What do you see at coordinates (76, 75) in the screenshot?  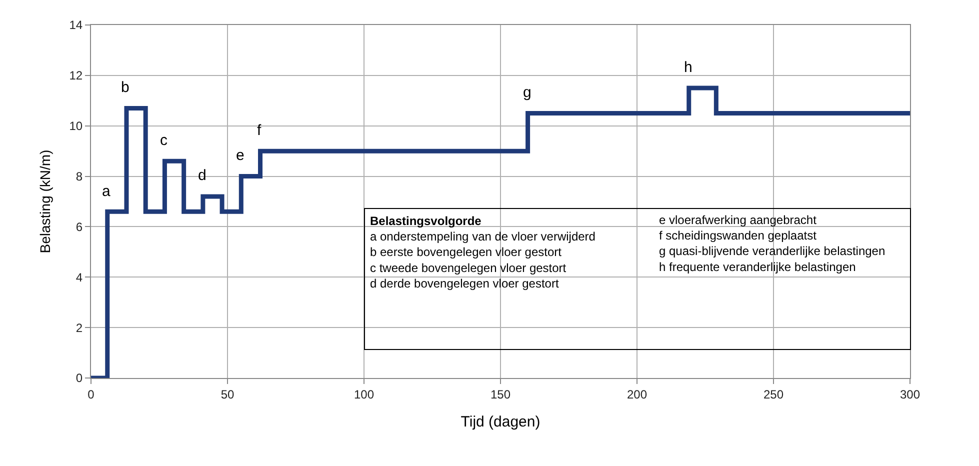 I see `y-tick-label: 12` at bounding box center [76, 75].